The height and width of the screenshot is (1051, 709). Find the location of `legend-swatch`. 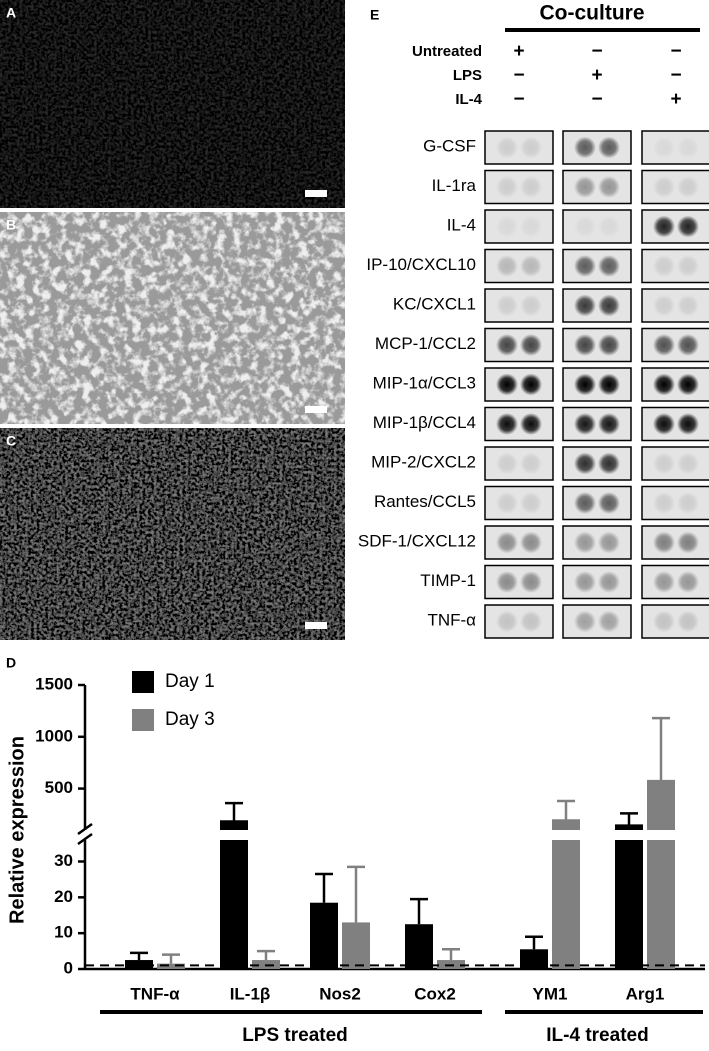

legend-swatch is located at coordinates (143, 720).